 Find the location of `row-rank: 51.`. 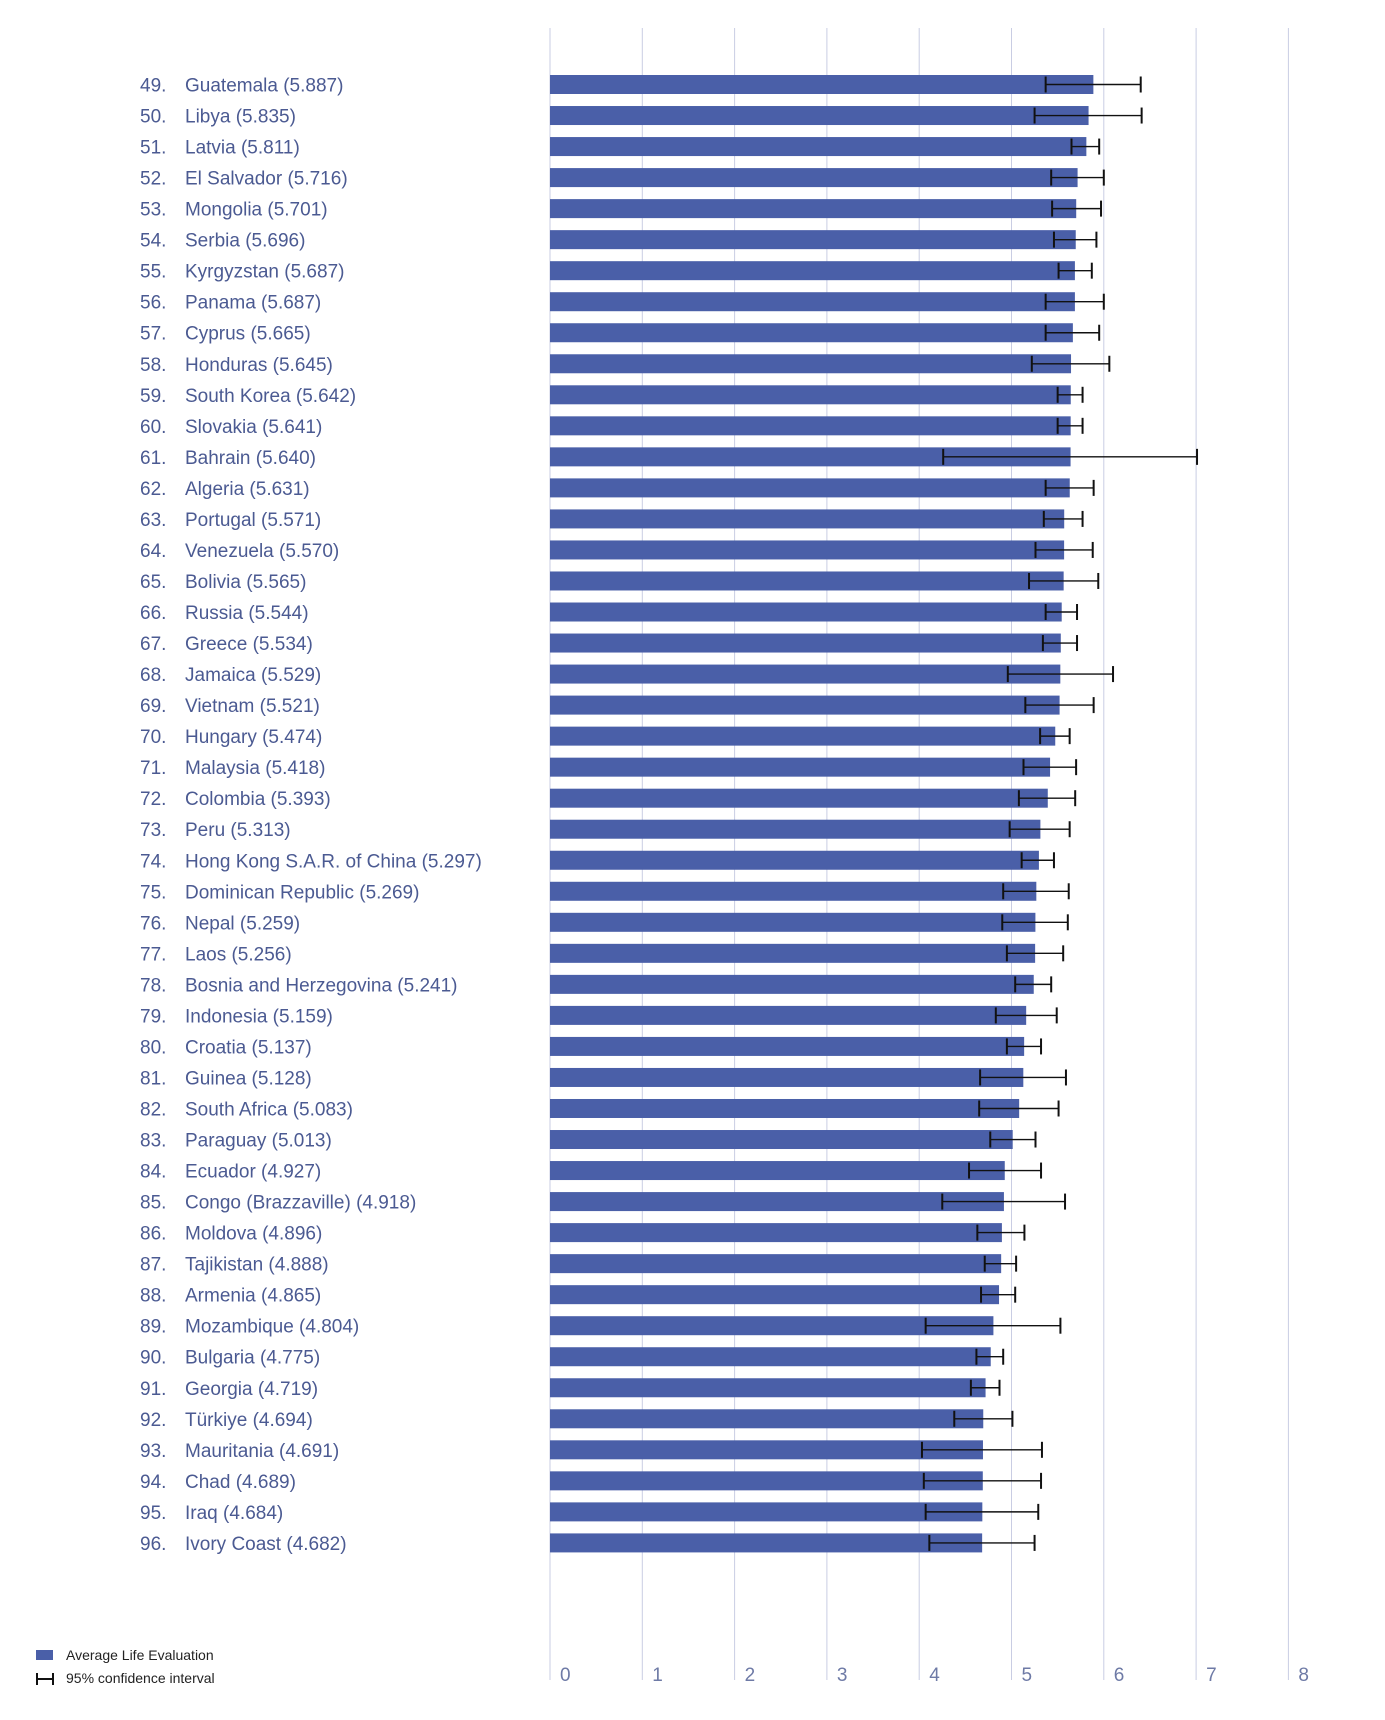

row-rank: 51. is located at coordinates (153, 148).